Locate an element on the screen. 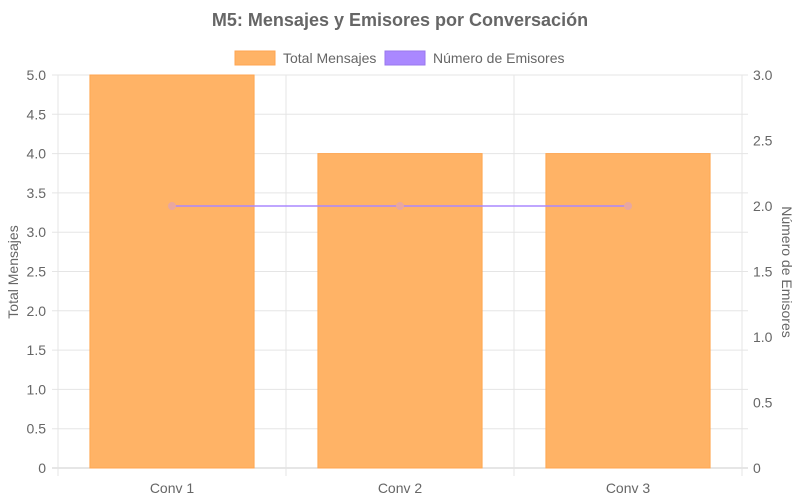 The height and width of the screenshot is (500, 800). legend-label-total-mensajes: Total Mensajes is located at coordinates (329, 58).